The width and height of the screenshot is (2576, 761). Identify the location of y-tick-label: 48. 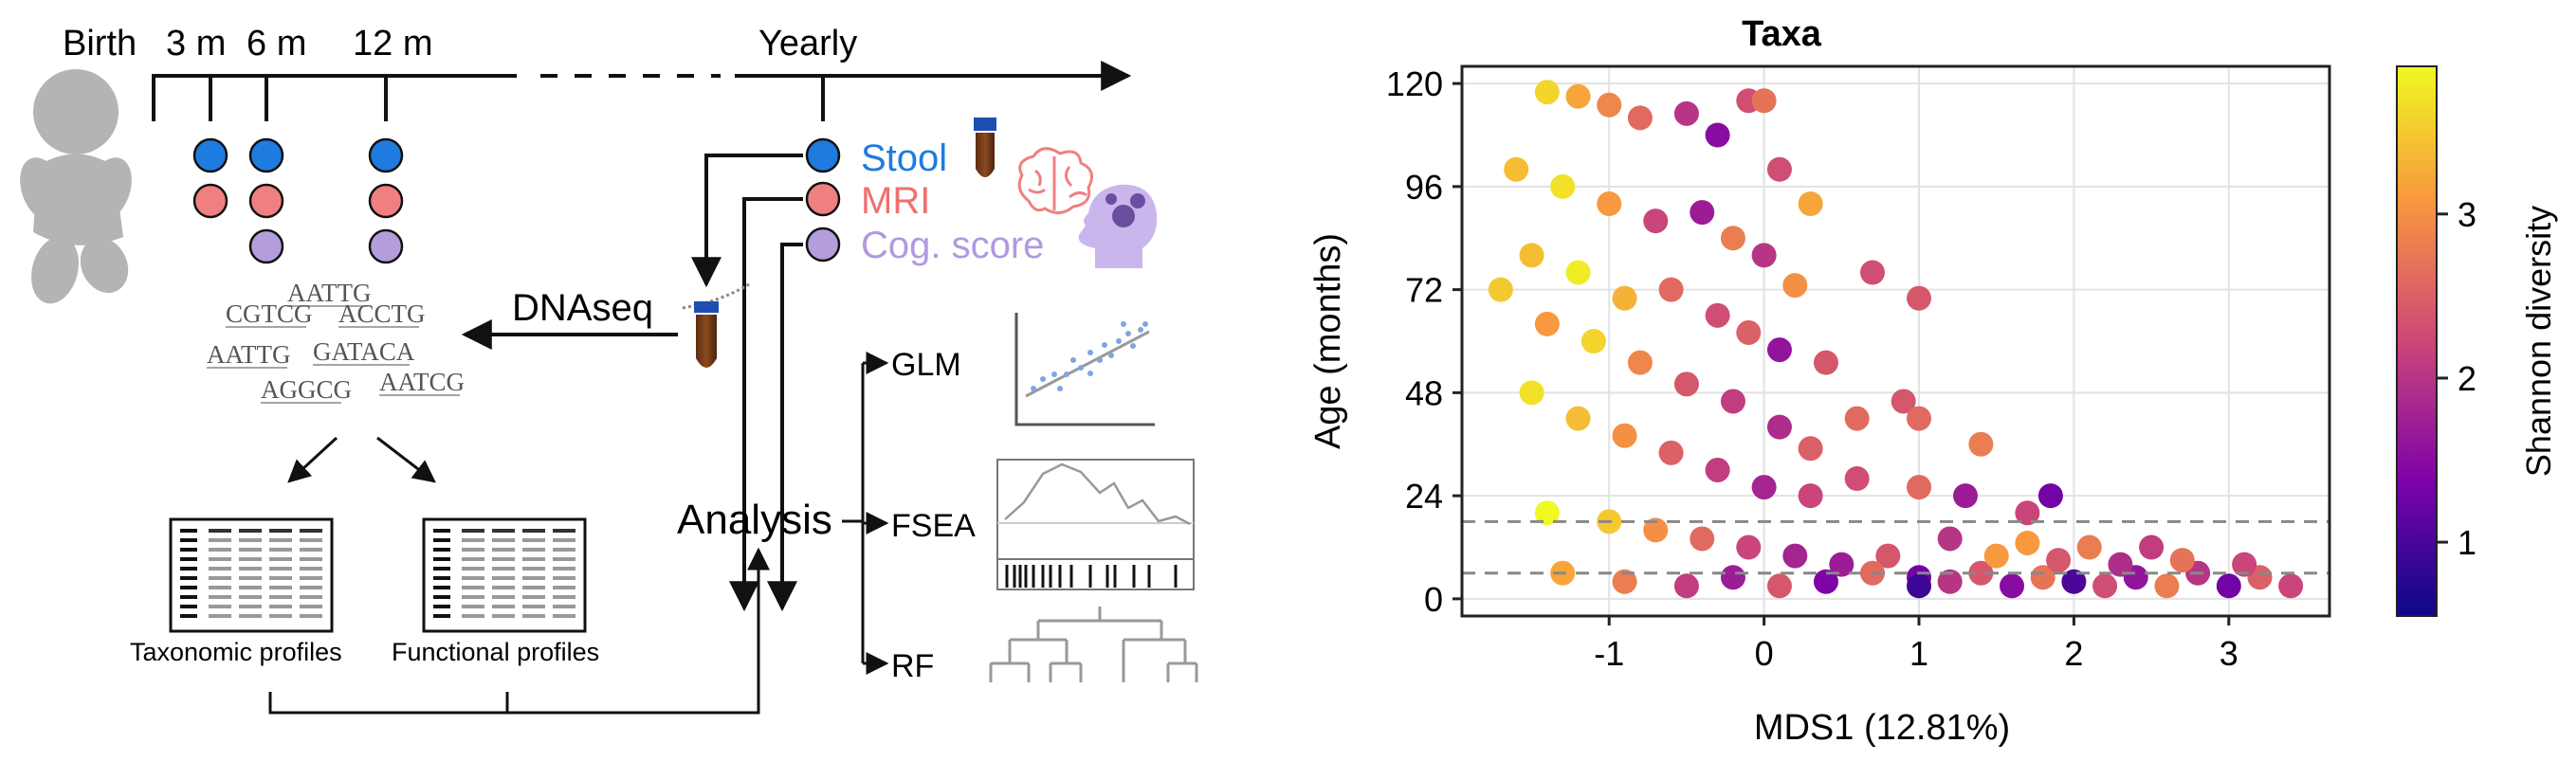
(1424, 392).